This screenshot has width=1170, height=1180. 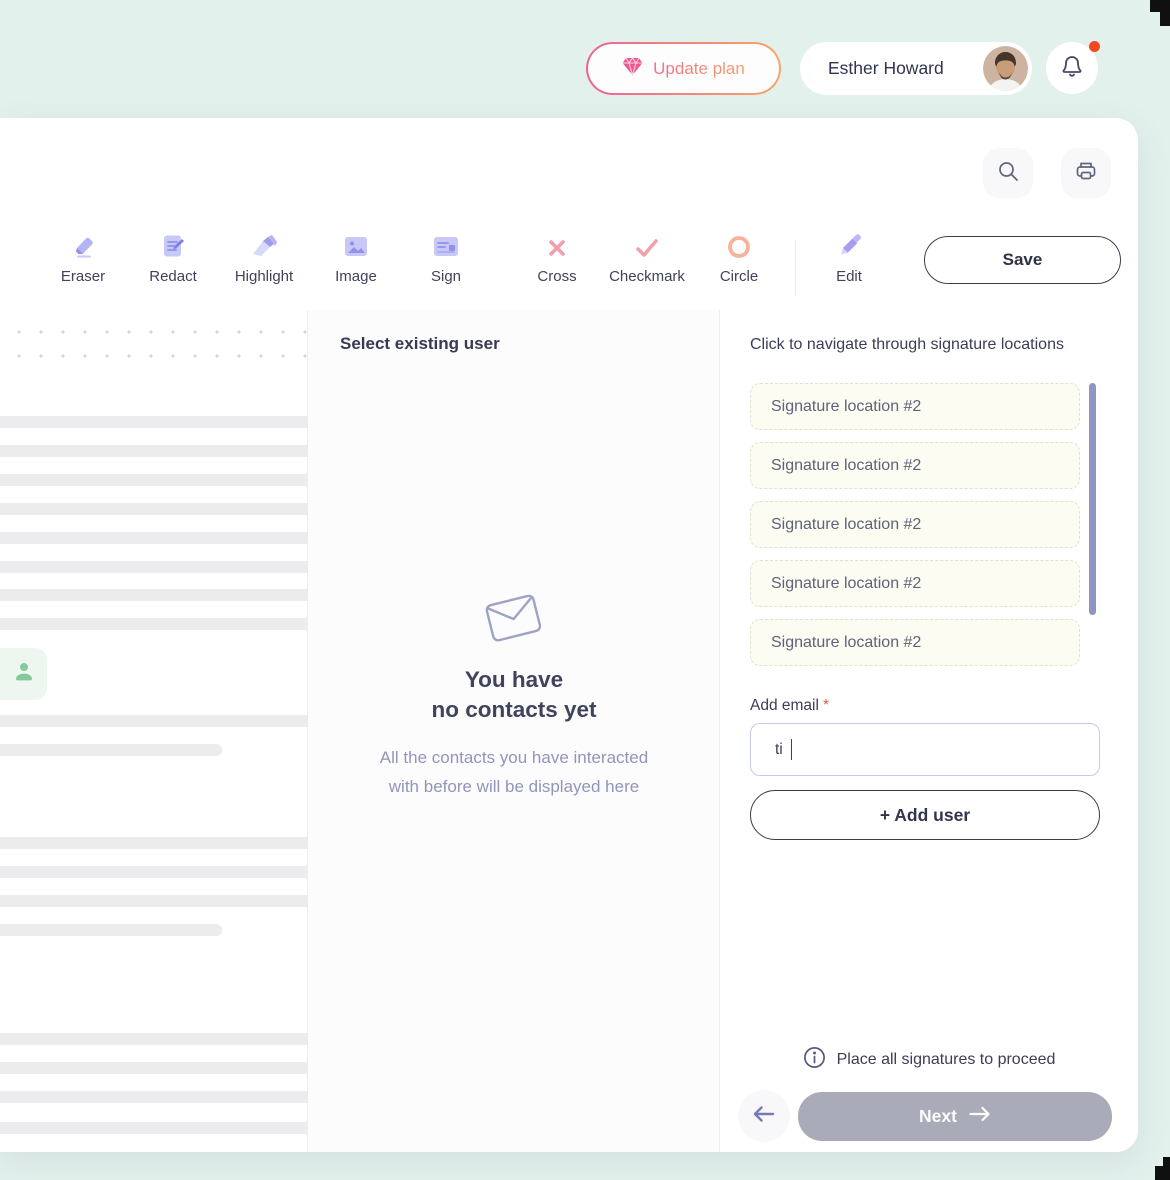 I want to click on save-button-label: Save, so click(x=1022, y=259).